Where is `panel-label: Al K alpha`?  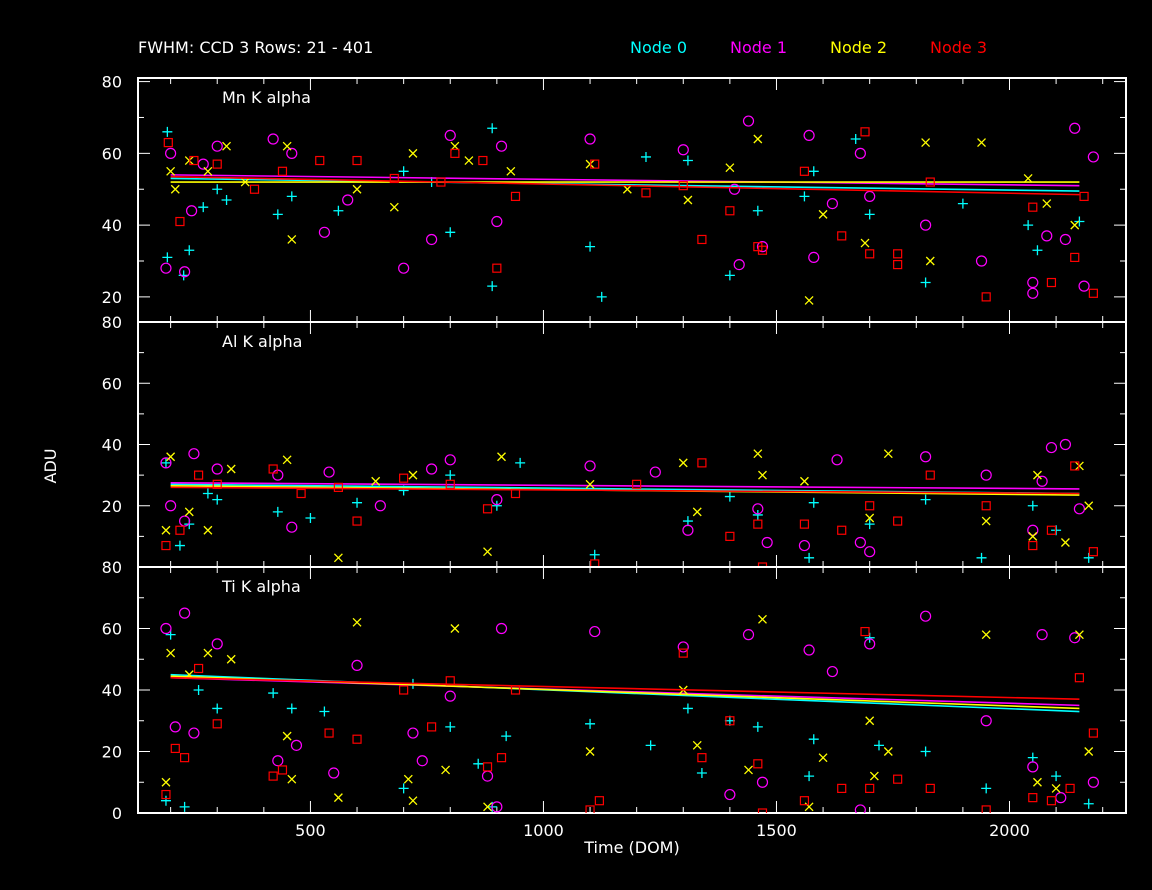
panel-label: Al K alpha is located at coordinates (262, 341).